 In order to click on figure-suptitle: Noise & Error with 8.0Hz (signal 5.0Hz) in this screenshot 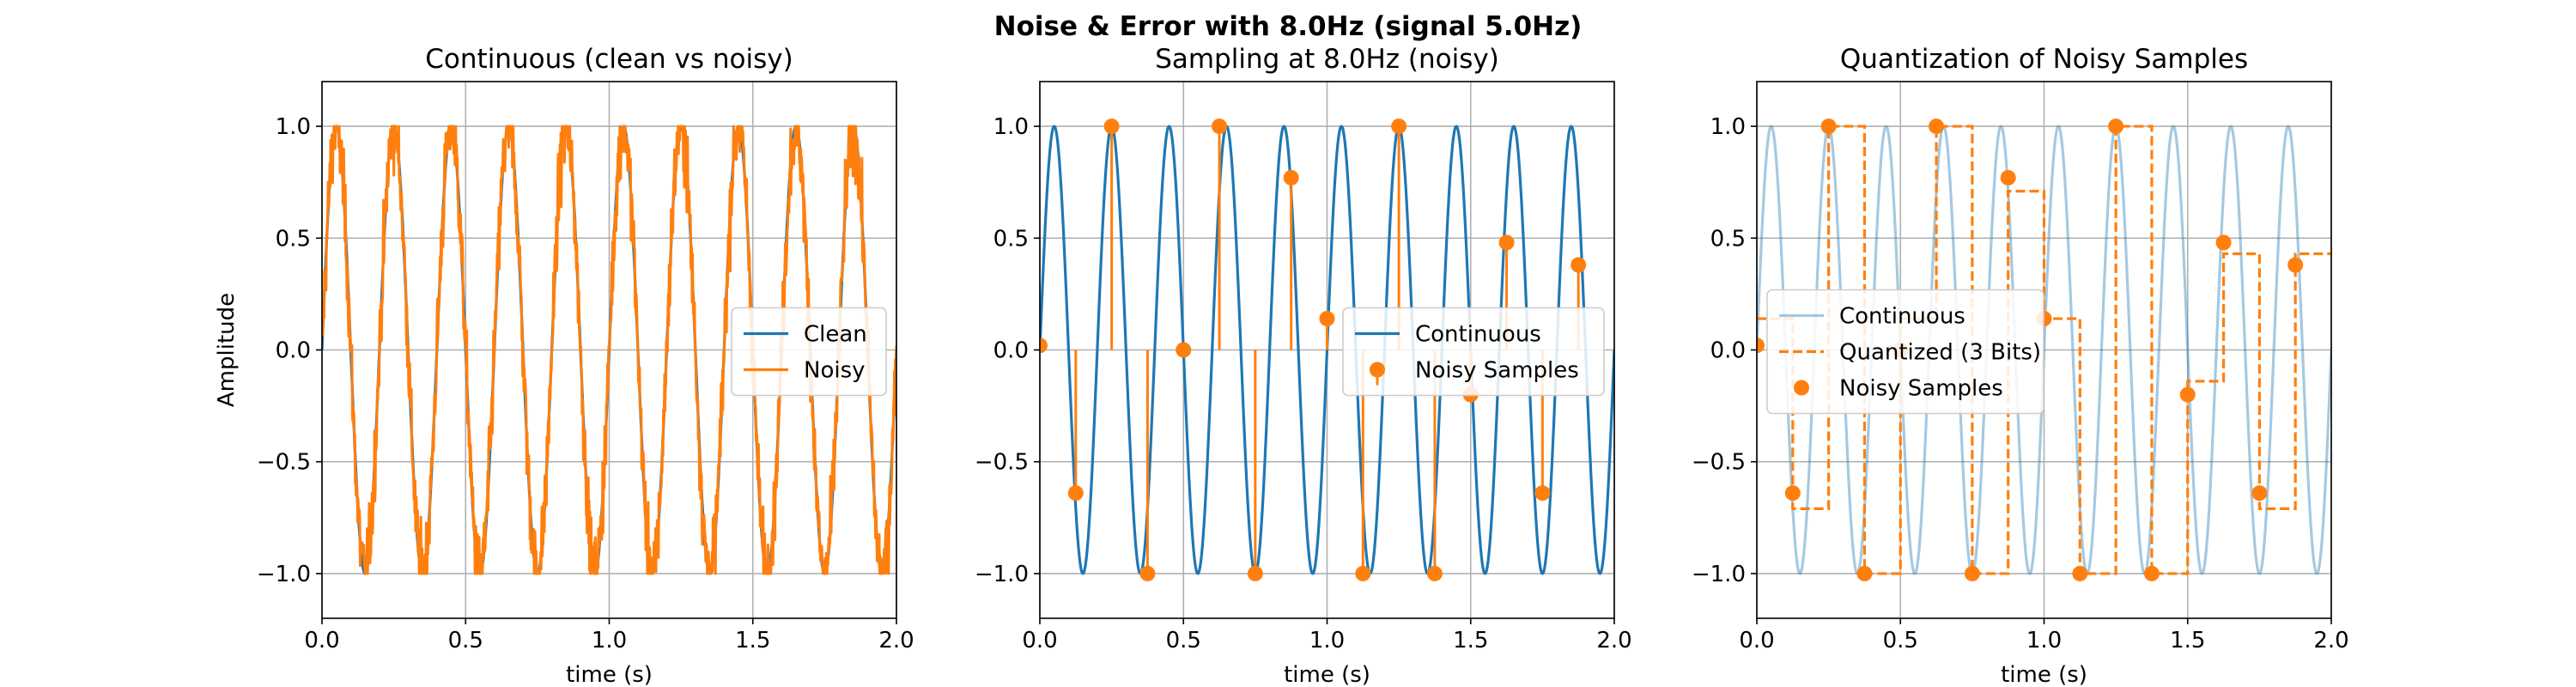, I will do `click(1288, 26)`.